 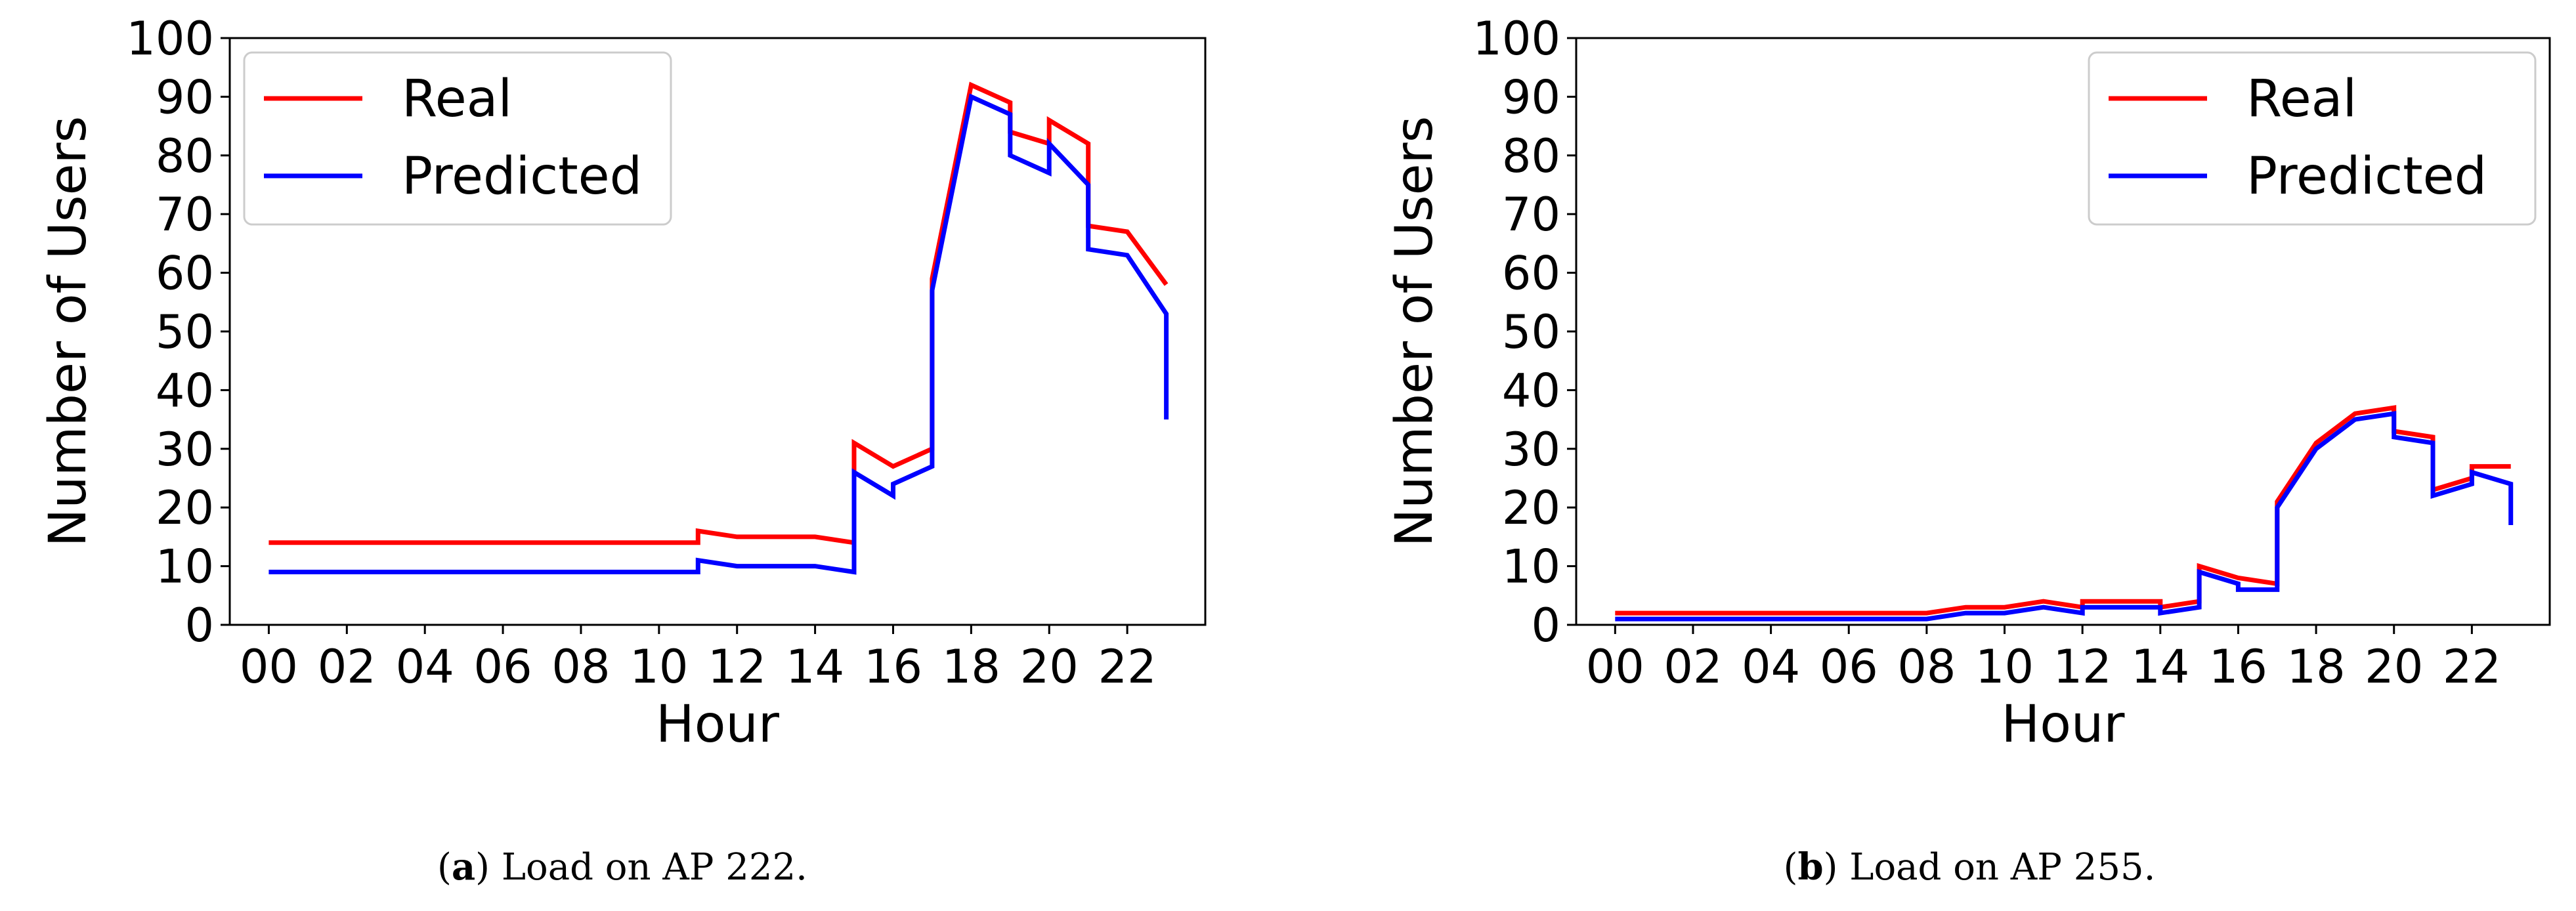 What do you see at coordinates (2002, 867) in the screenshot?
I see `caption-text: Load on AP 255.` at bounding box center [2002, 867].